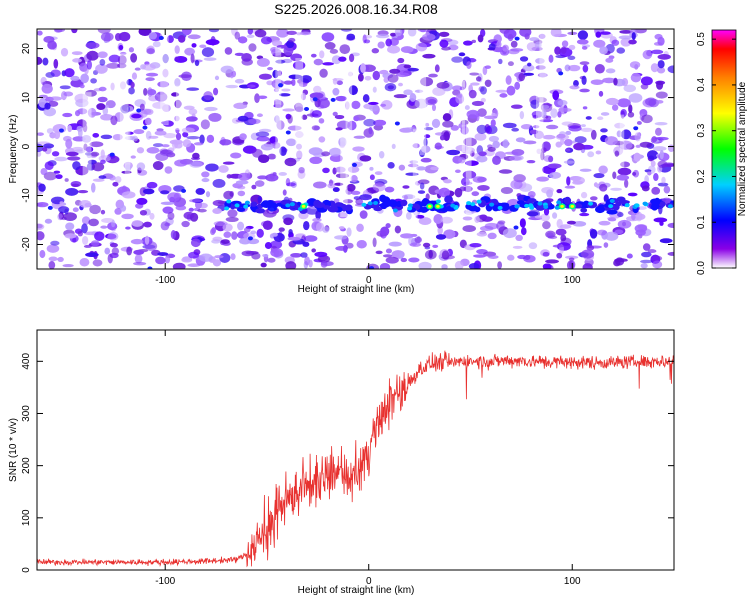 This screenshot has height=600, width=750. Describe the element at coordinates (716, 153) in the screenshot. I see `colorbar-ticks: 0.0 0.1 0.2 0.3 0.4 0.5` at that location.